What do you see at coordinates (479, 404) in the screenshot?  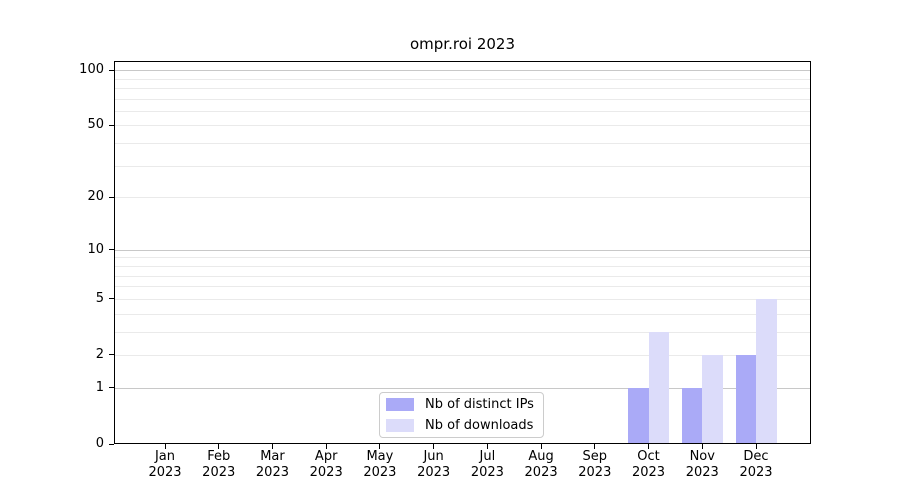 I see `legend-label: Nb of distinct IPs` at bounding box center [479, 404].